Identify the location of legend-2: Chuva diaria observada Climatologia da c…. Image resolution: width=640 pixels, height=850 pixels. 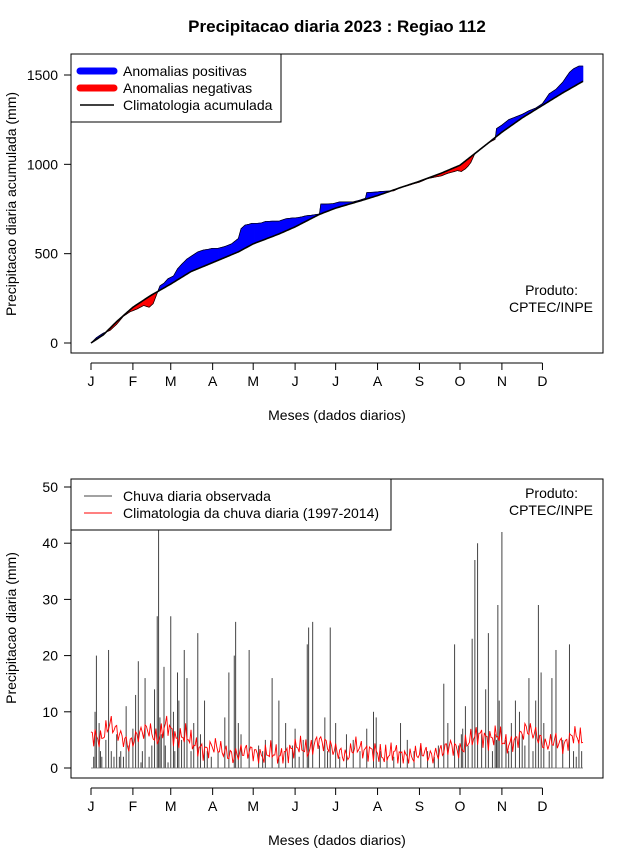
(231, 504).